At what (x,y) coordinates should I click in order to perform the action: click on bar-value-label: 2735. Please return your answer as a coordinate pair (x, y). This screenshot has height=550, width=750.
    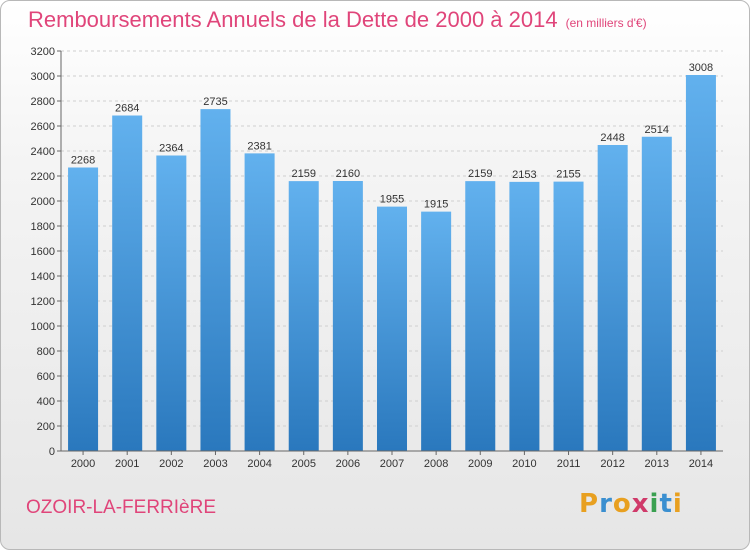
    Looking at the image, I should click on (215, 102).